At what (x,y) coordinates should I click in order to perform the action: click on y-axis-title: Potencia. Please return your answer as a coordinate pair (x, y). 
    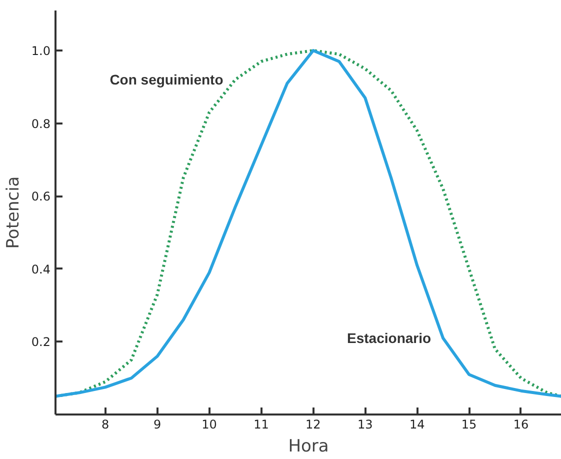
    Looking at the image, I should click on (13, 212).